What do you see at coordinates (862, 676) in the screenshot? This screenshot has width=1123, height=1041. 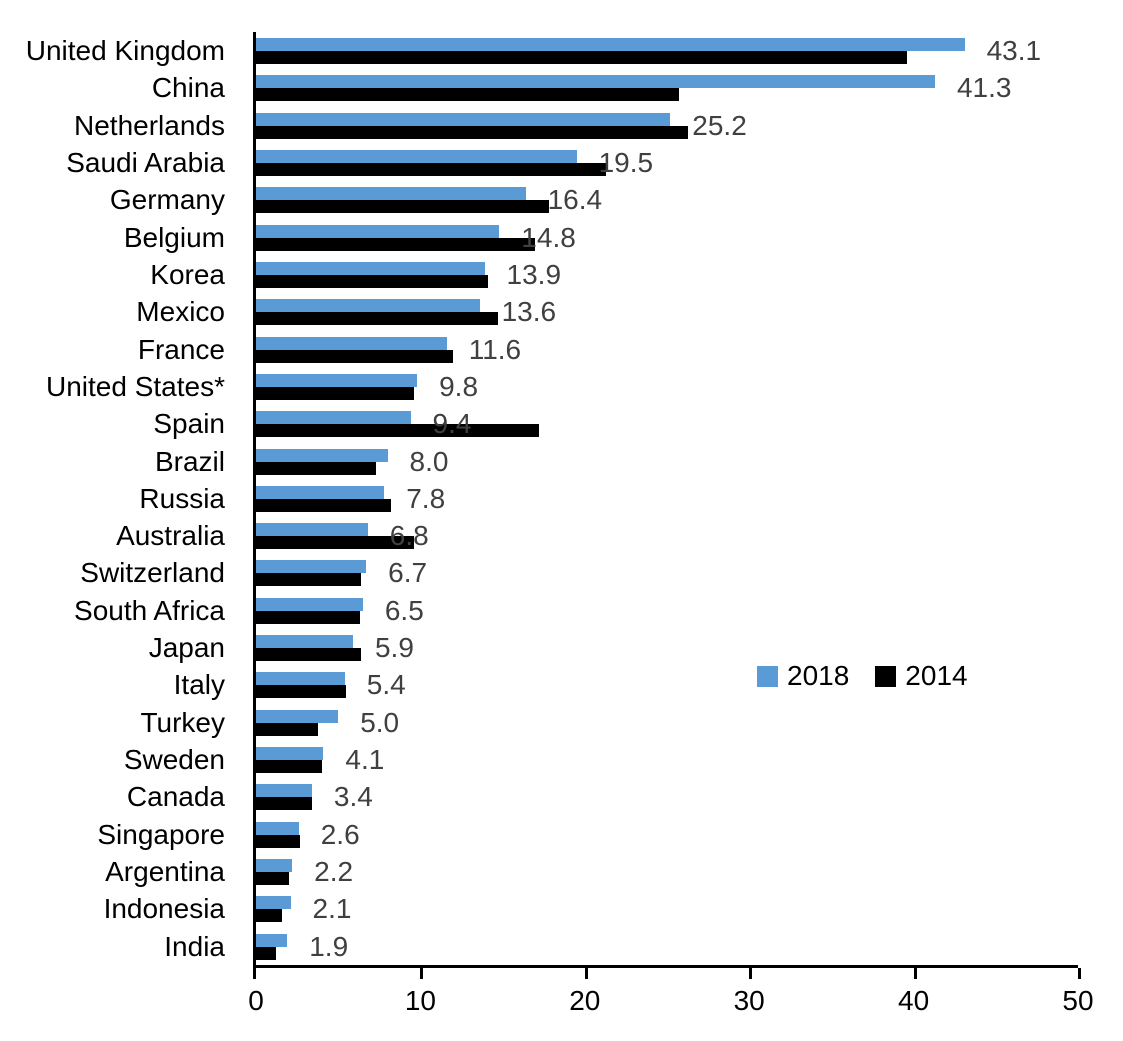 I see `legend: 2018 2014` at bounding box center [862, 676].